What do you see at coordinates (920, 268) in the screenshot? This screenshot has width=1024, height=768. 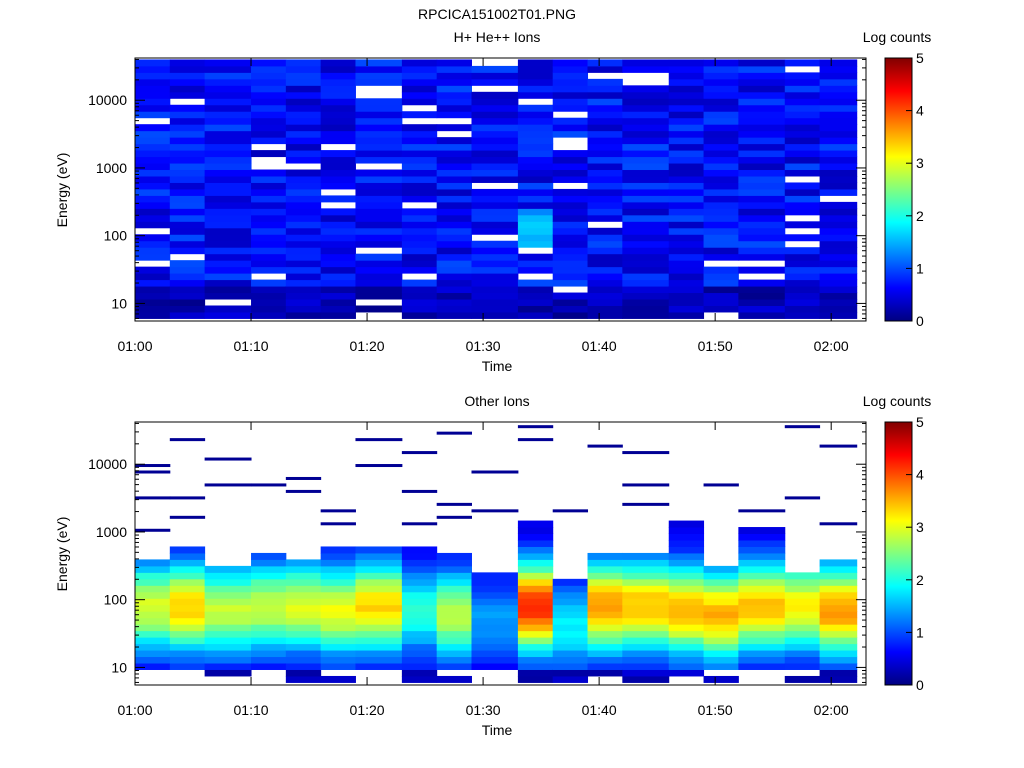 I see `colorbar-tick-label: 1` at bounding box center [920, 268].